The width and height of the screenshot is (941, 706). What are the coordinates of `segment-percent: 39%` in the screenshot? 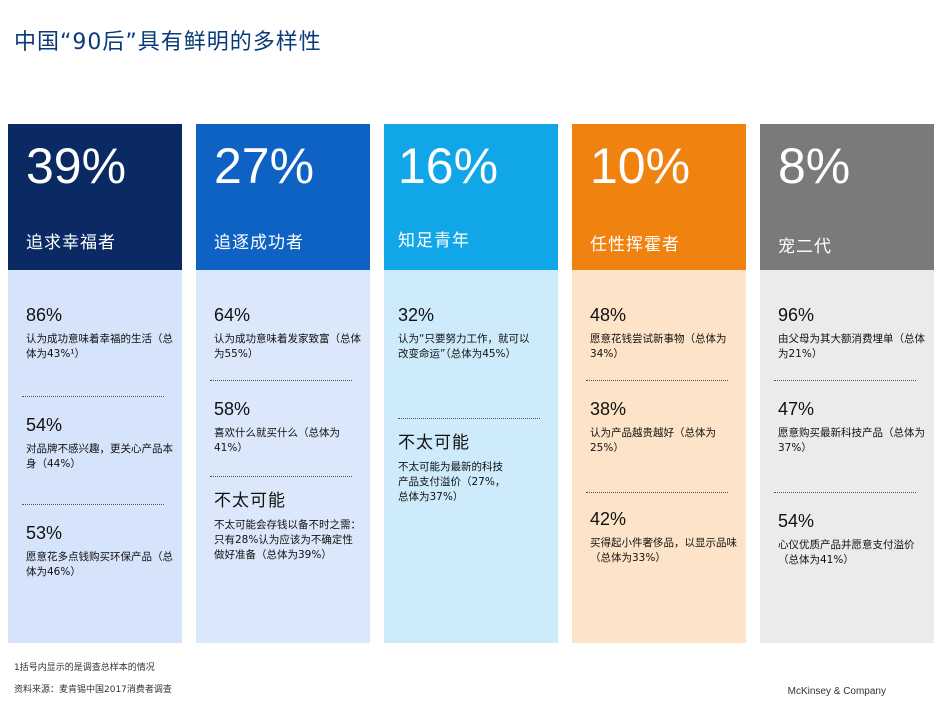 It's located at (76, 166).